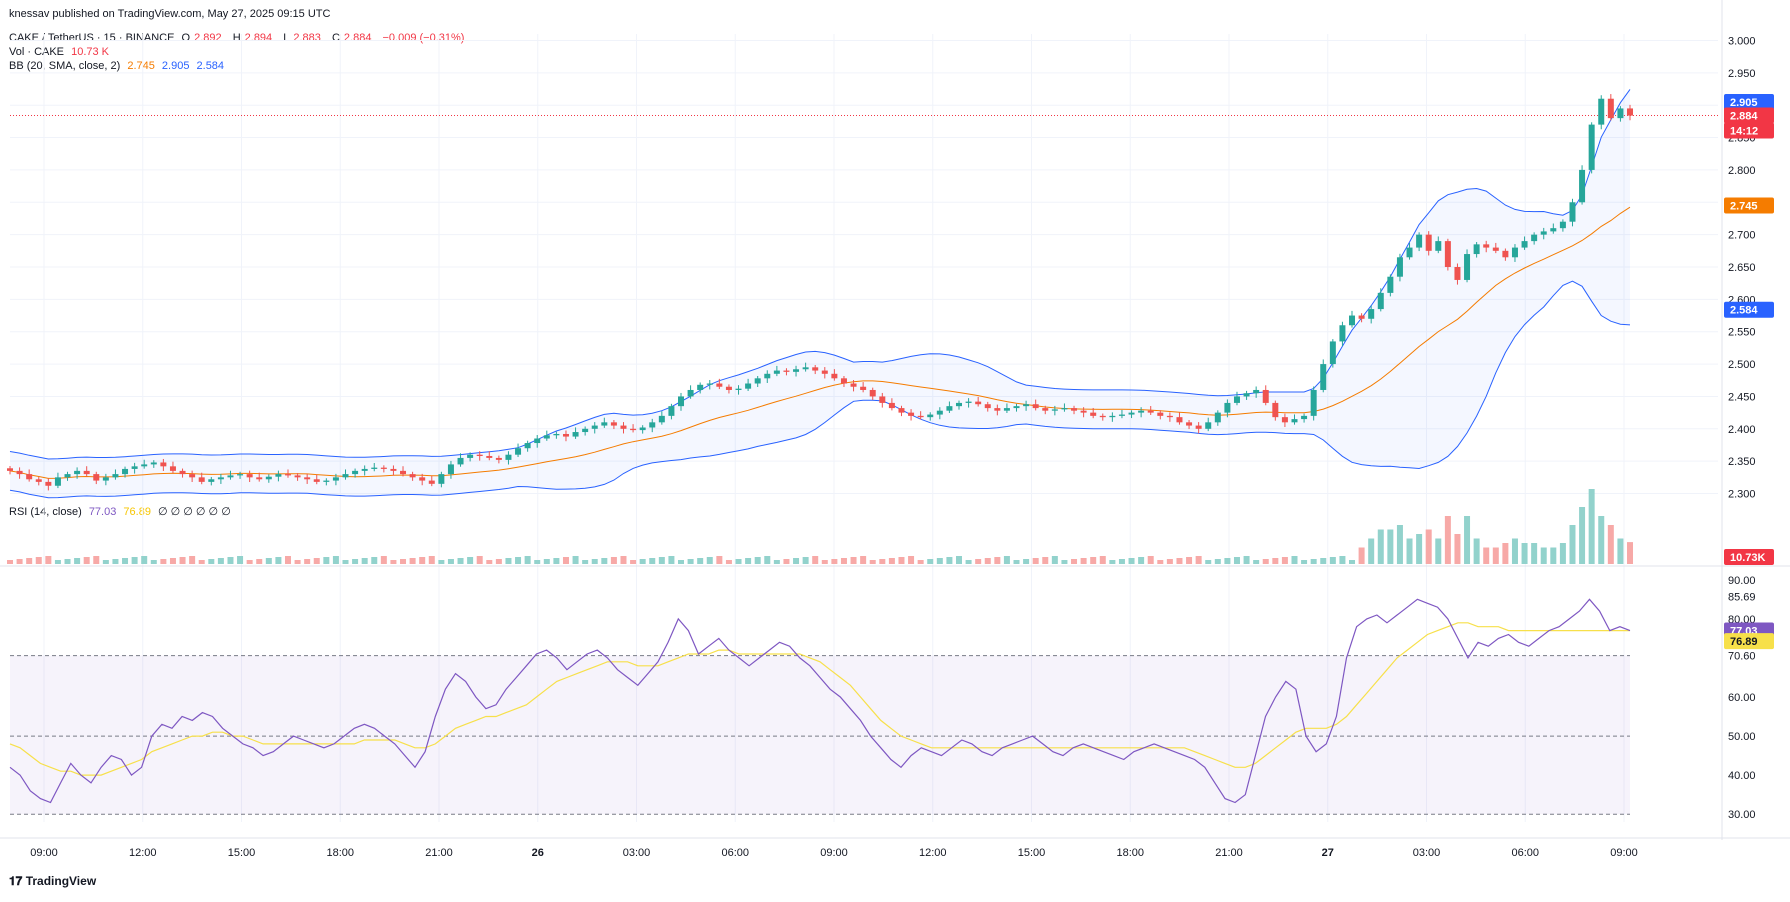  I want to click on bb-upper-value: 2.905, so click(175, 66).